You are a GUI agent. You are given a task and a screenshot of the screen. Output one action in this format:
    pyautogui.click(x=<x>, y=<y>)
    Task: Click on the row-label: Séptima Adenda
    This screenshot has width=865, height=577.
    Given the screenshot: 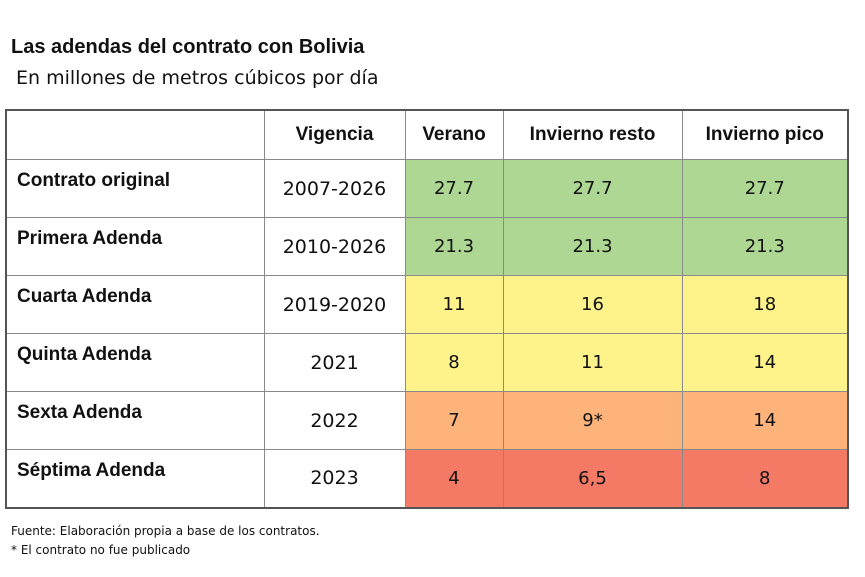 What is the action you would take?
    pyautogui.click(x=135, y=478)
    